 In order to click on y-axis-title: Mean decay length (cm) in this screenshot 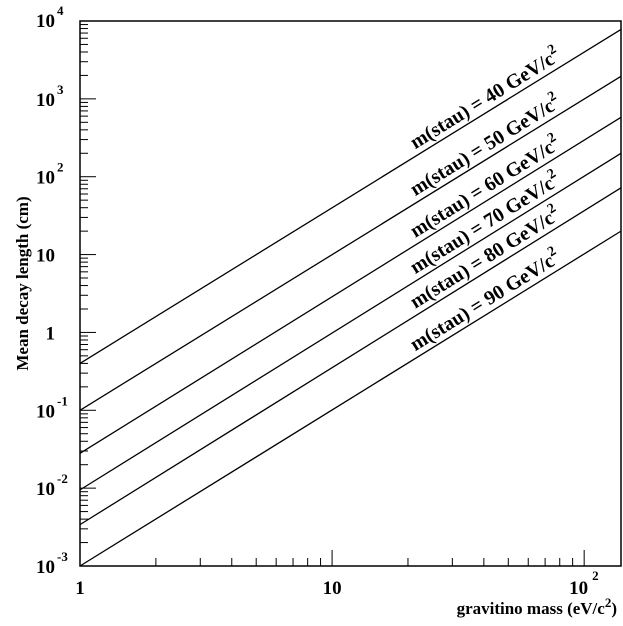, I will do `click(22, 283)`.